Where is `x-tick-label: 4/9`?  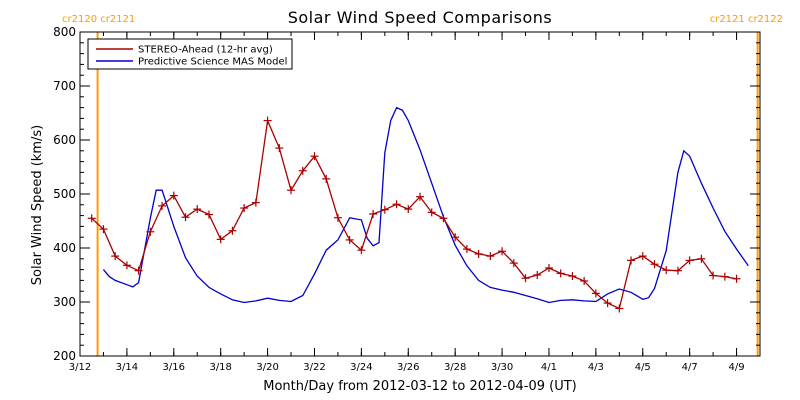
x-tick-label: 4/9 is located at coordinates (737, 367).